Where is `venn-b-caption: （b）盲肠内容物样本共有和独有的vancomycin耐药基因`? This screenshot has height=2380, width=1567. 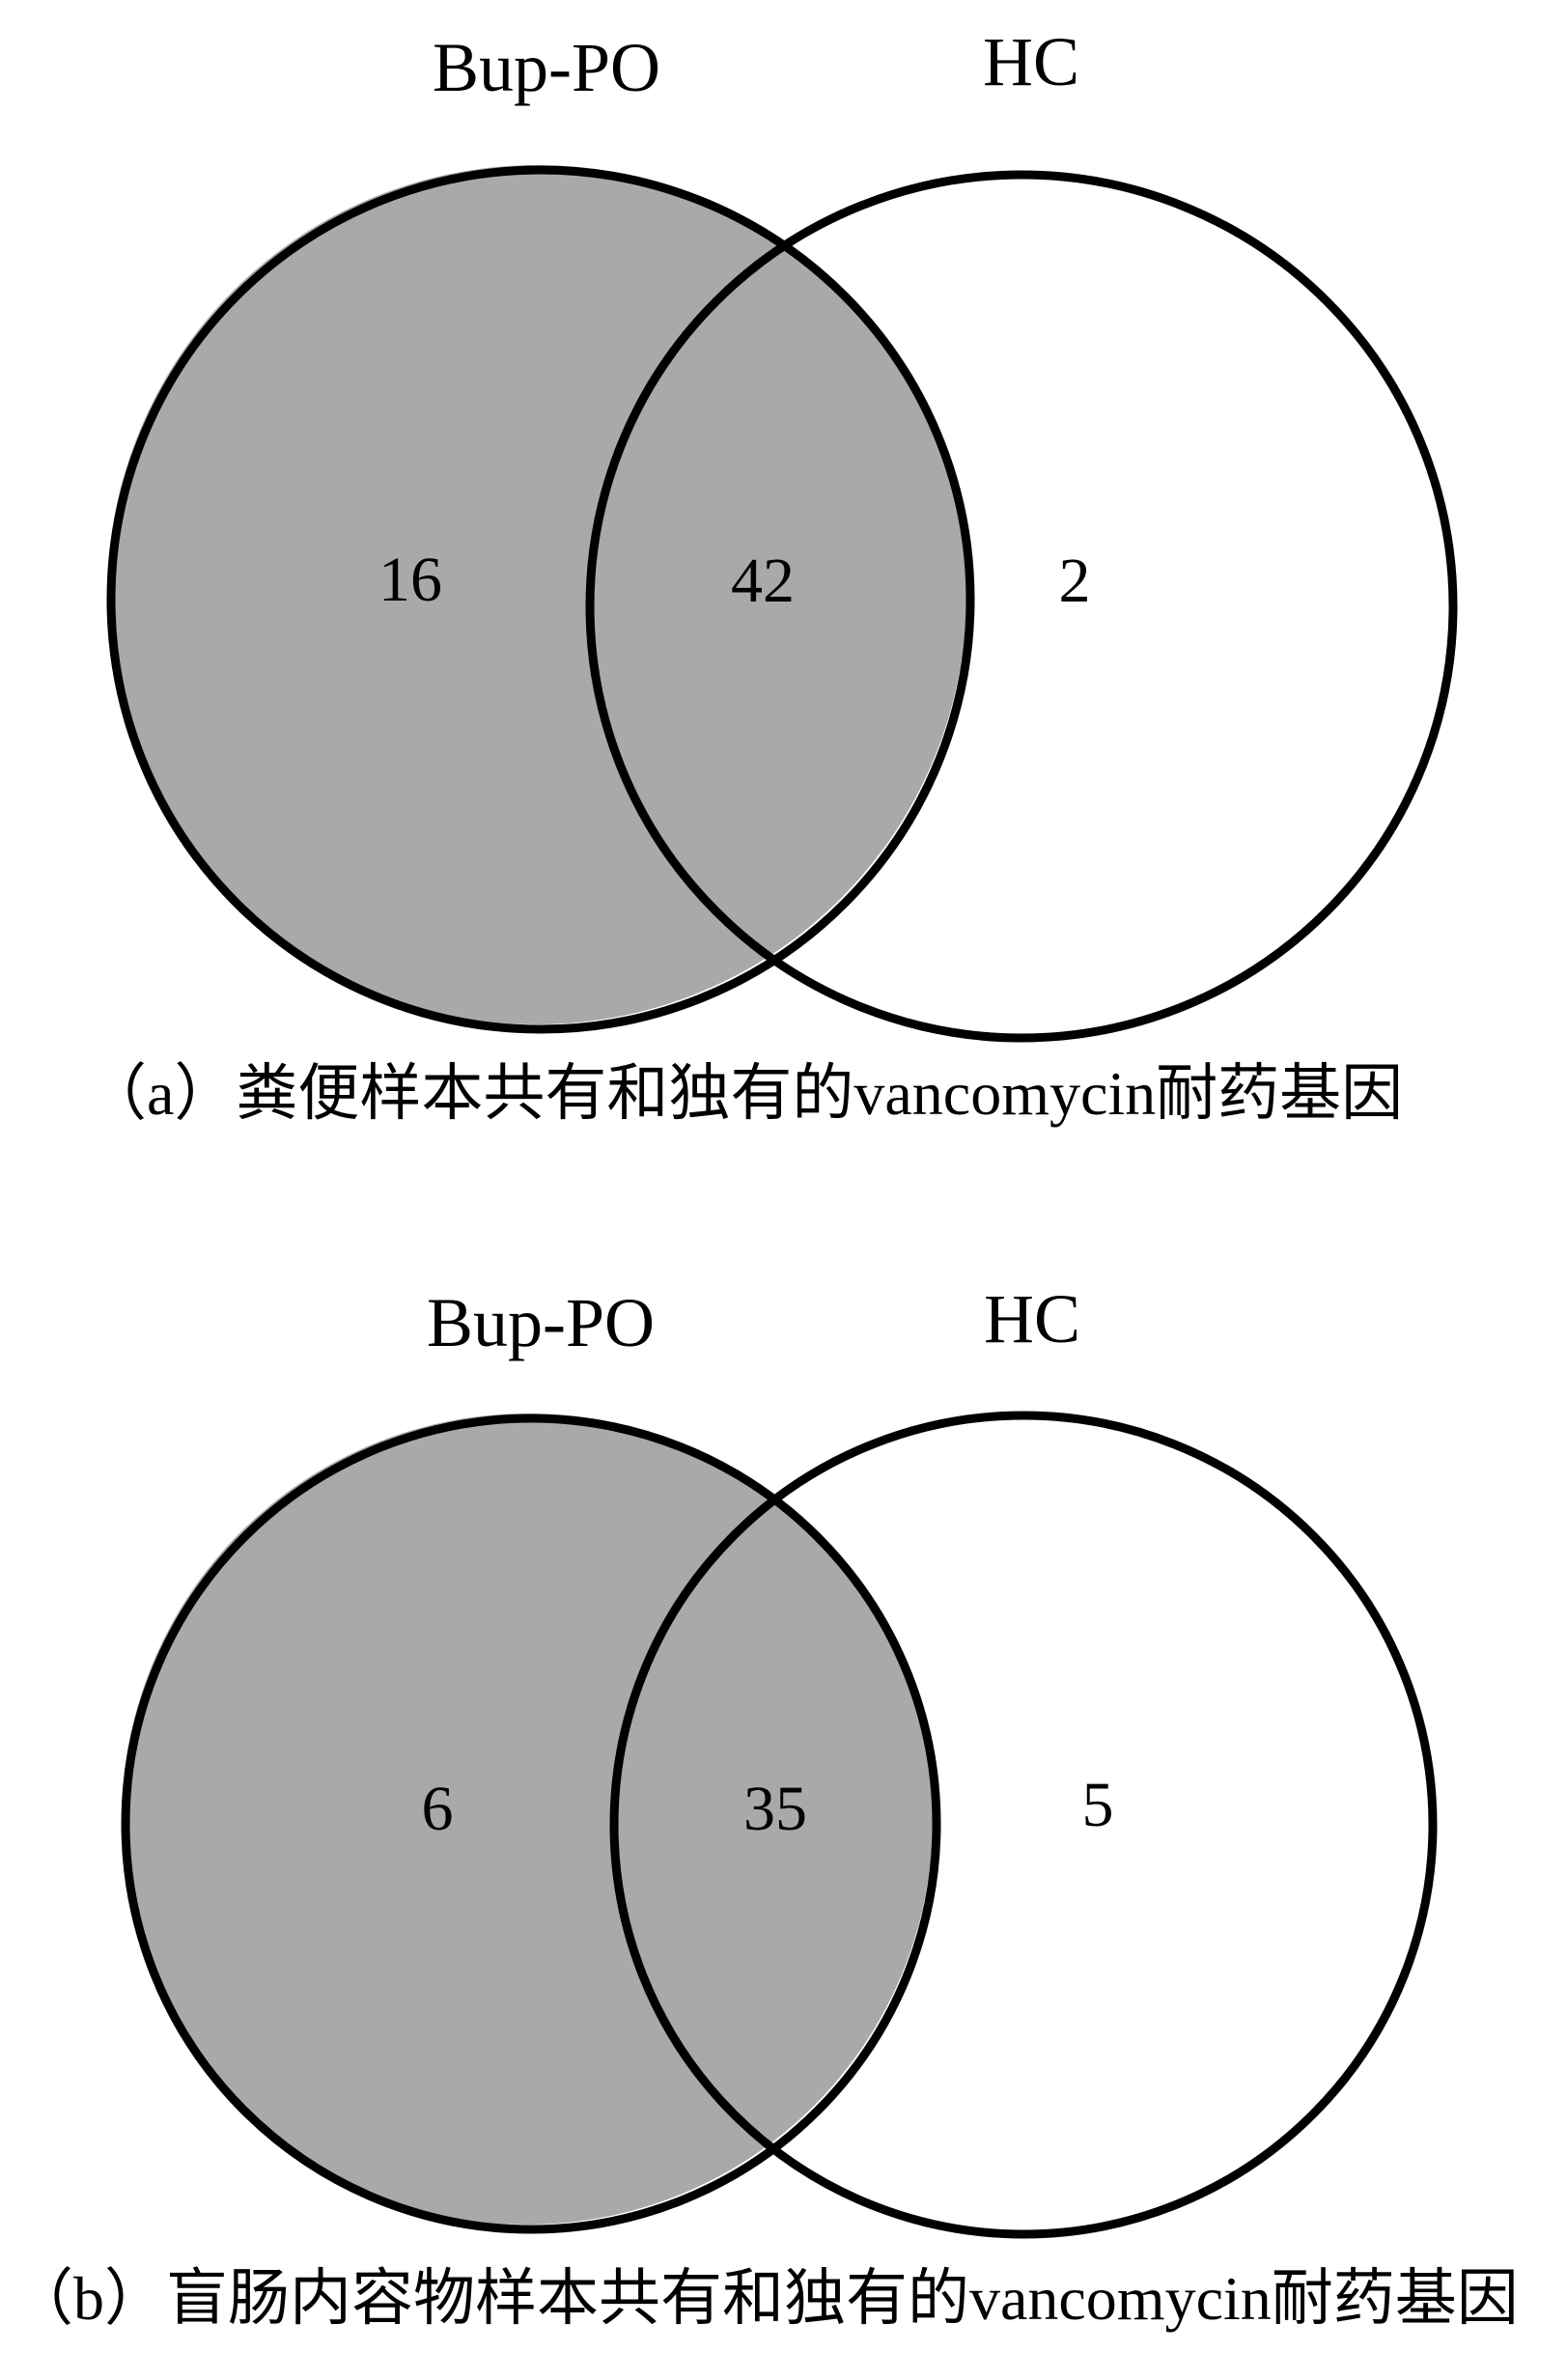
venn-b-caption: （b）盲肠内容物样本共有和独有的vancomycin耐药基因 is located at coordinates (766, 2298).